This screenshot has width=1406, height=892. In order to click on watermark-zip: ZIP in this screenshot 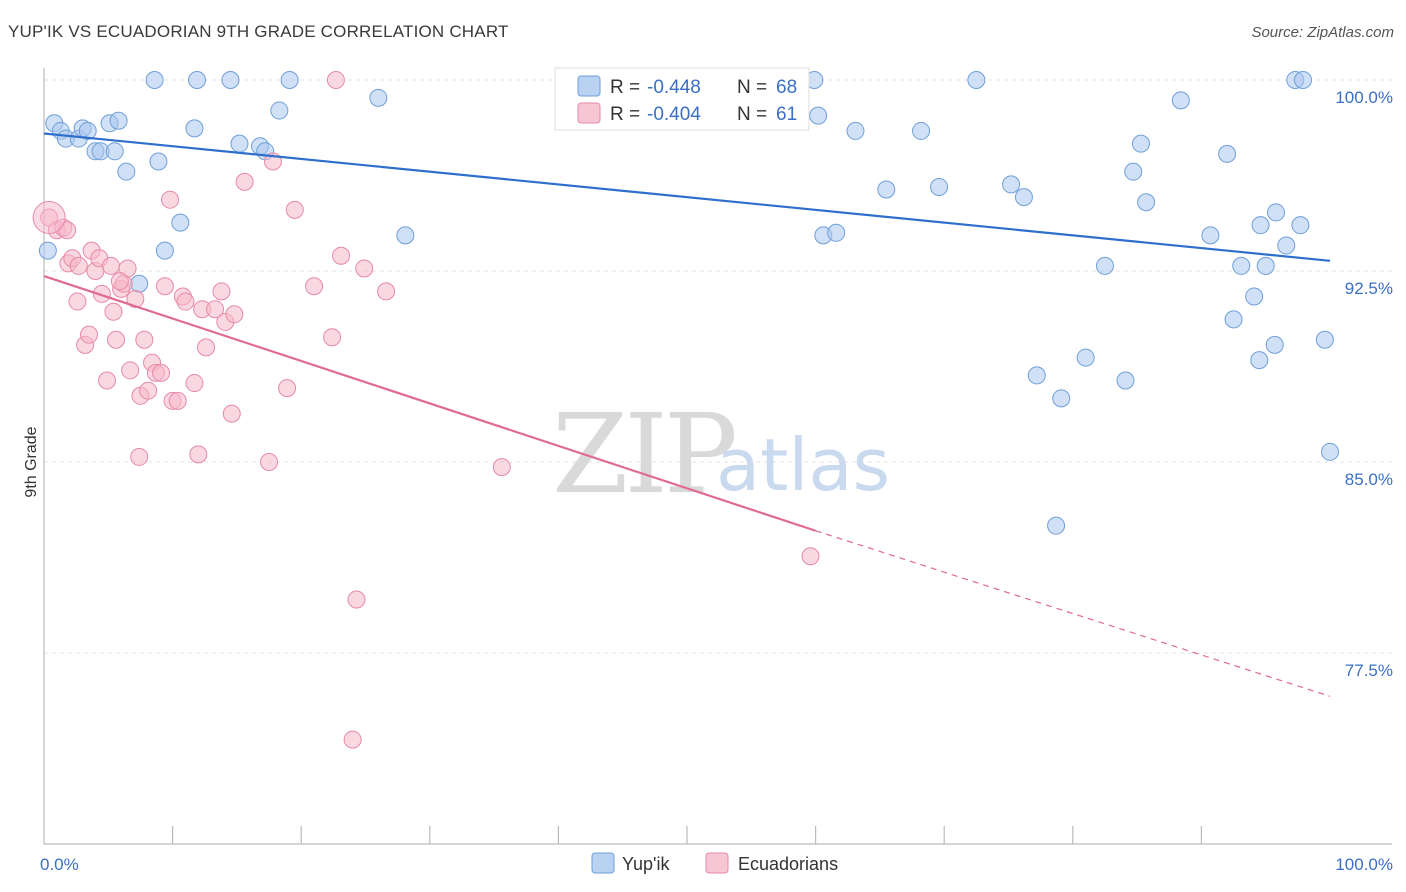, I will do `click(643, 454)`.